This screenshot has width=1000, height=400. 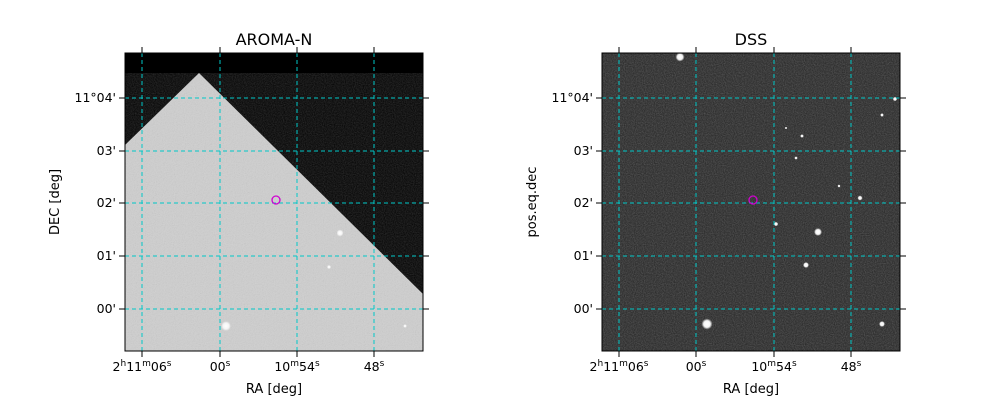 I want to click on panel-title: DSS, so click(x=751, y=39).